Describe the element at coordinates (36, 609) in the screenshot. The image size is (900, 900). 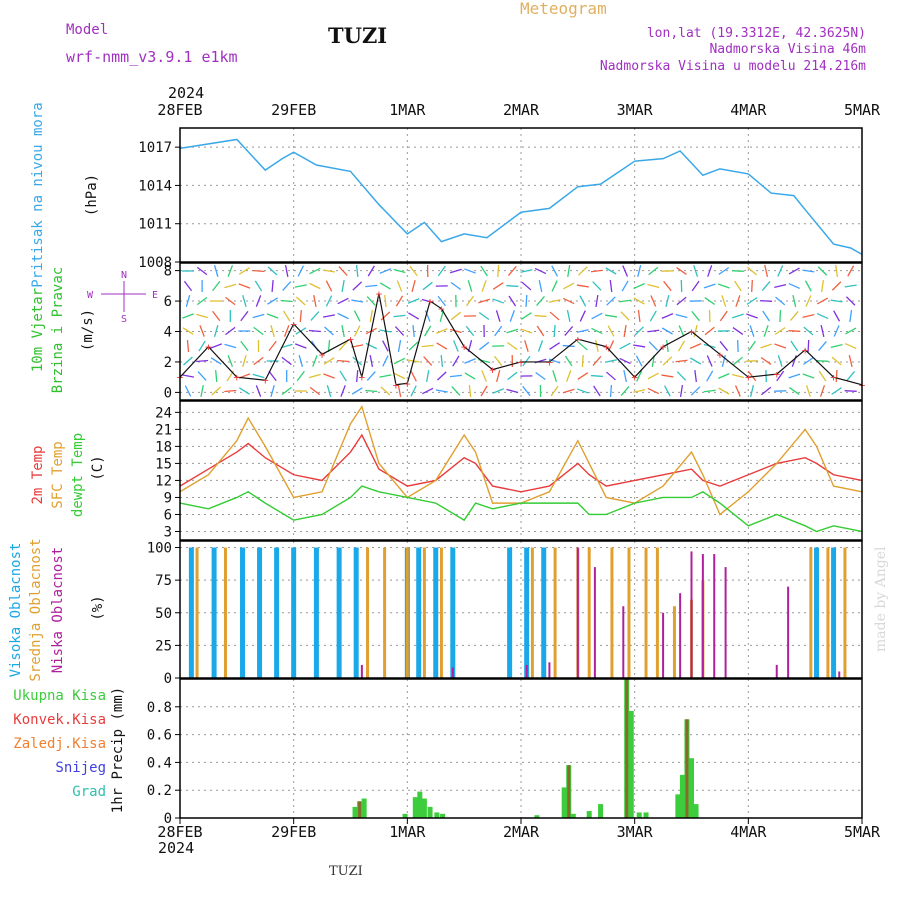
I see `mid-cloud-label: Srednja Oblacnost` at that location.